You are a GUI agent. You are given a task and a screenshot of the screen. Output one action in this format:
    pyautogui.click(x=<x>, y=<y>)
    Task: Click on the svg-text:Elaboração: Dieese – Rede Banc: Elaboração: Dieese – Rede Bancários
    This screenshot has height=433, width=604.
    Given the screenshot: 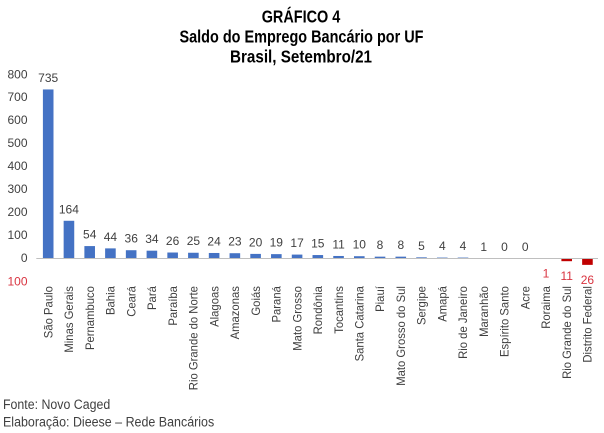 What is the action you would take?
    pyautogui.click(x=108, y=421)
    